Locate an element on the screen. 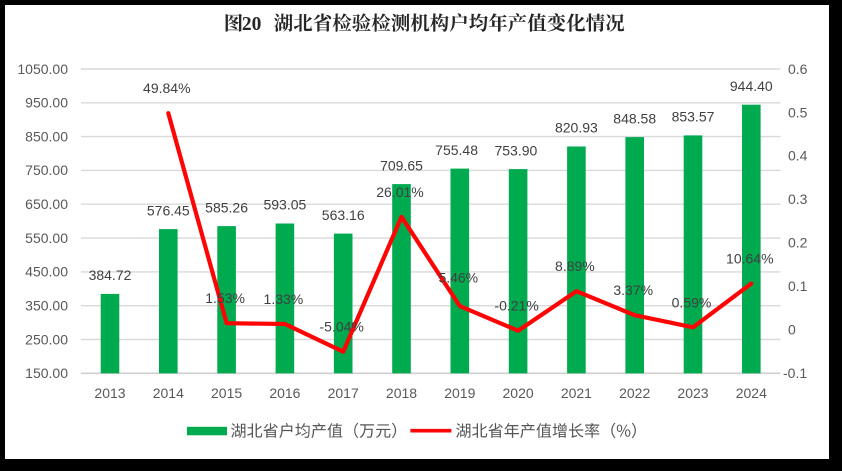 The image size is (842, 471). svg-text: -0.21% is located at coordinates (516, 306).